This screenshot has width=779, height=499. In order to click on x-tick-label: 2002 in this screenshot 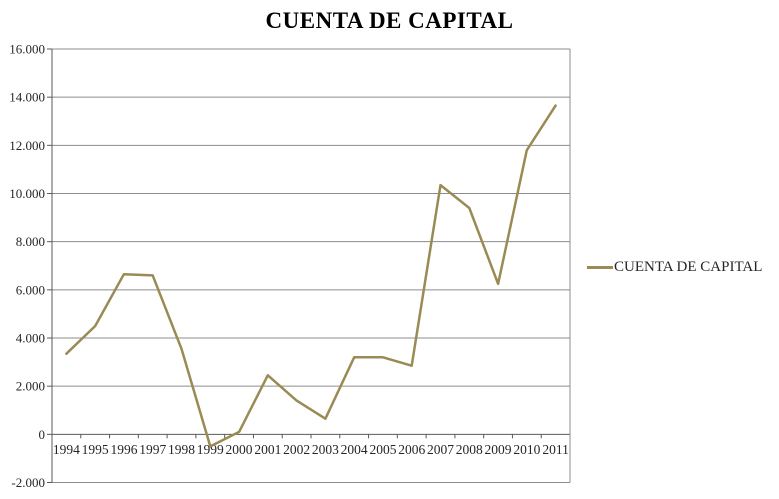, I will do `click(296, 449)`.